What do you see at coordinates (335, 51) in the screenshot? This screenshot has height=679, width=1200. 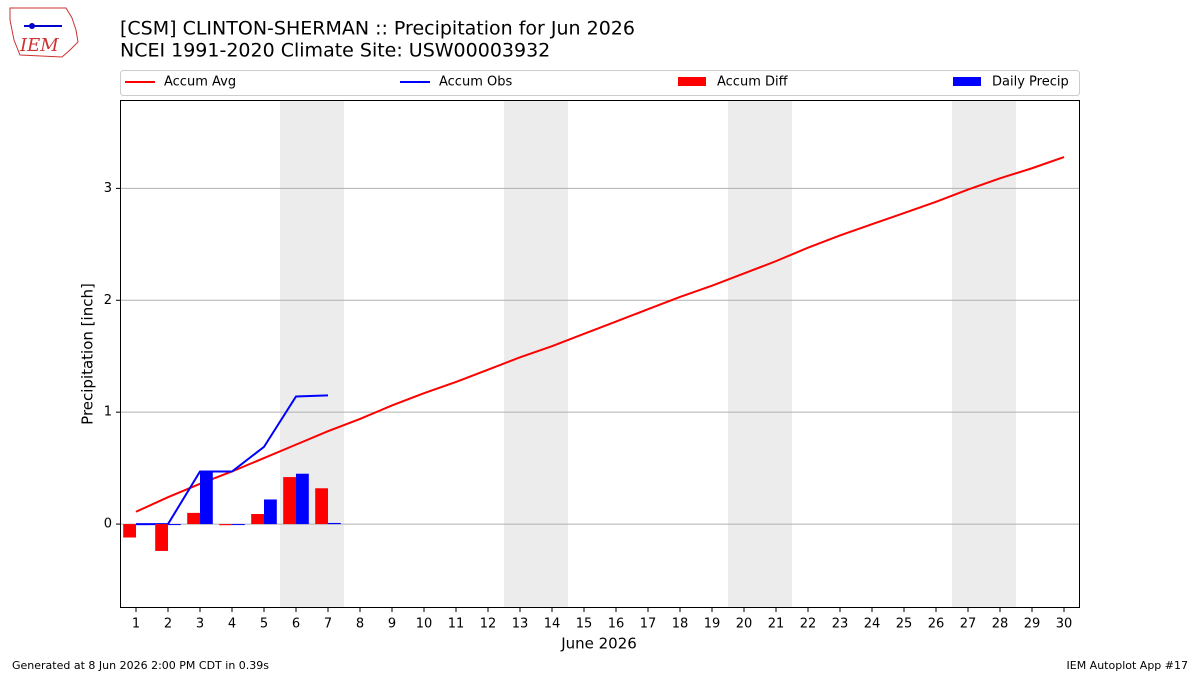 I see `chart-subtitle: NCEI 1991-2020 Climate Site: USW00003932` at bounding box center [335, 51].